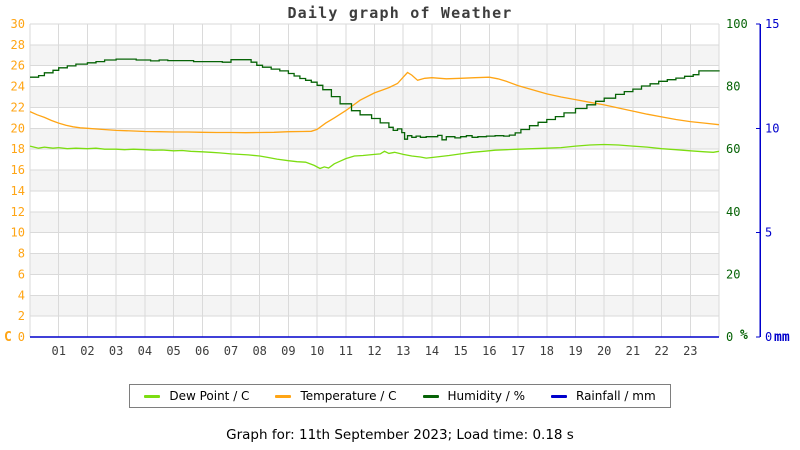  I want to click on svg-text: 08, so click(259, 351).